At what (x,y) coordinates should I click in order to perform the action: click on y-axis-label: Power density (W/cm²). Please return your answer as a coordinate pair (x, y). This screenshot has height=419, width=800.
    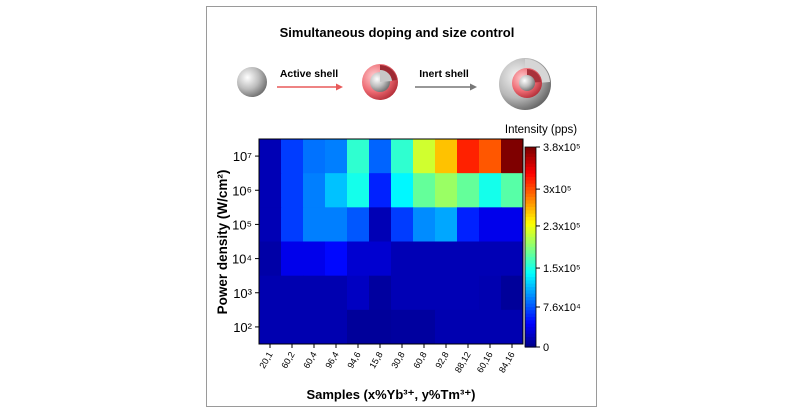
    Looking at the image, I should click on (222, 242).